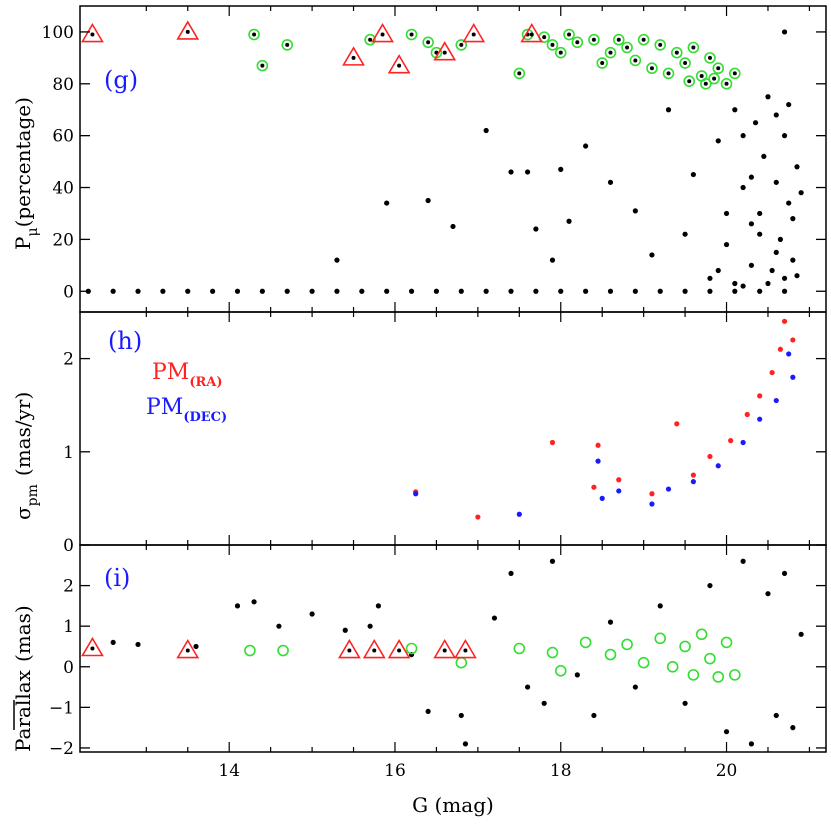 This screenshot has width=831, height=831. What do you see at coordinates (26, 456) in the screenshot?
I see `panel-h-ylabel: σpm(mas/yr)` at bounding box center [26, 456].